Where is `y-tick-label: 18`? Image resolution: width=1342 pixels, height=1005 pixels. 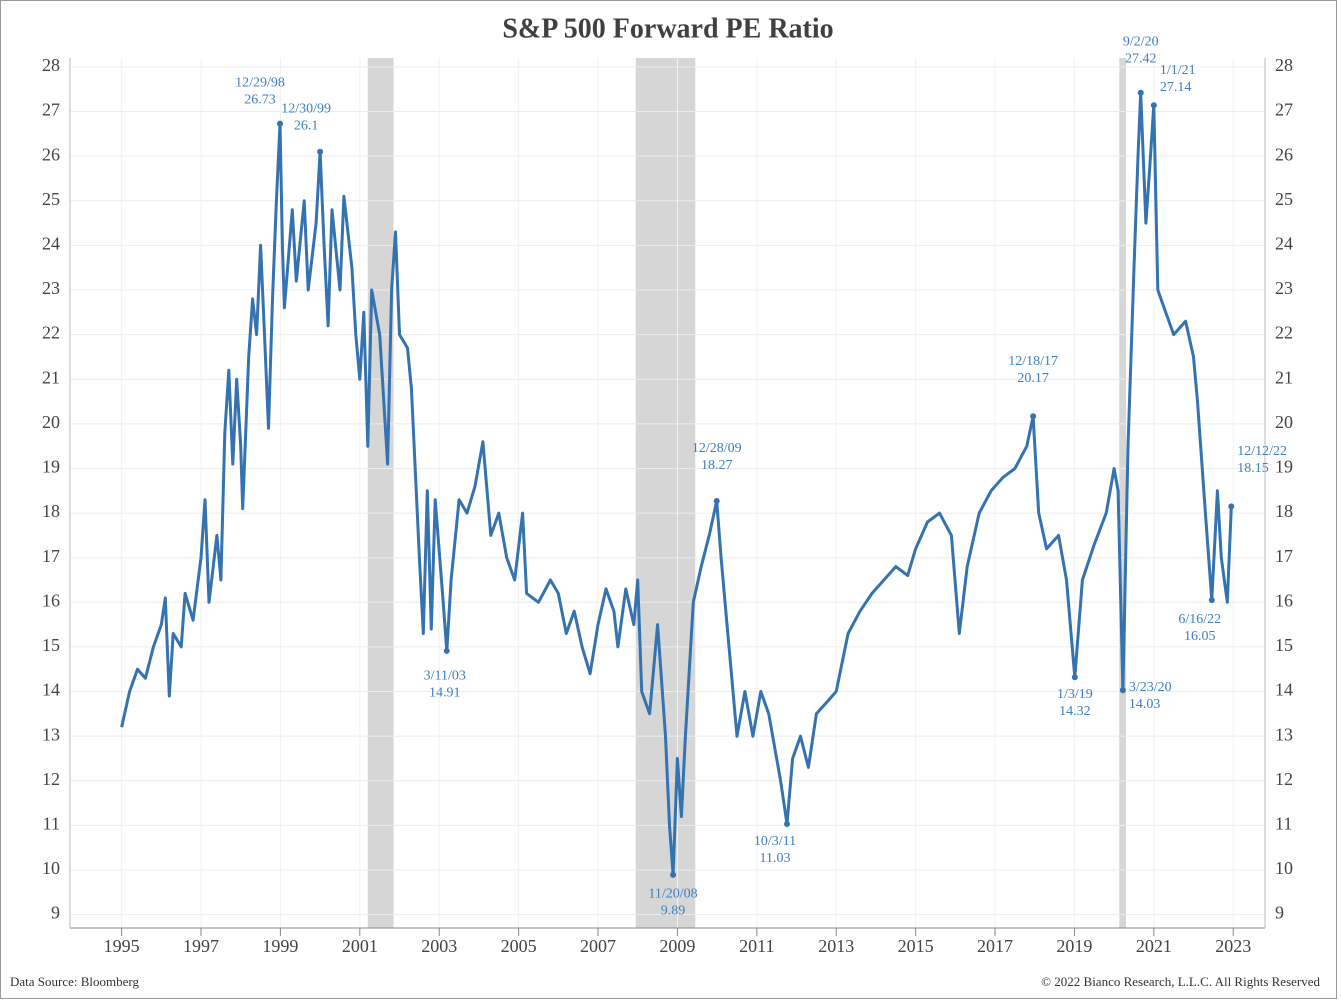 y-tick-label: 18 is located at coordinates (51, 511).